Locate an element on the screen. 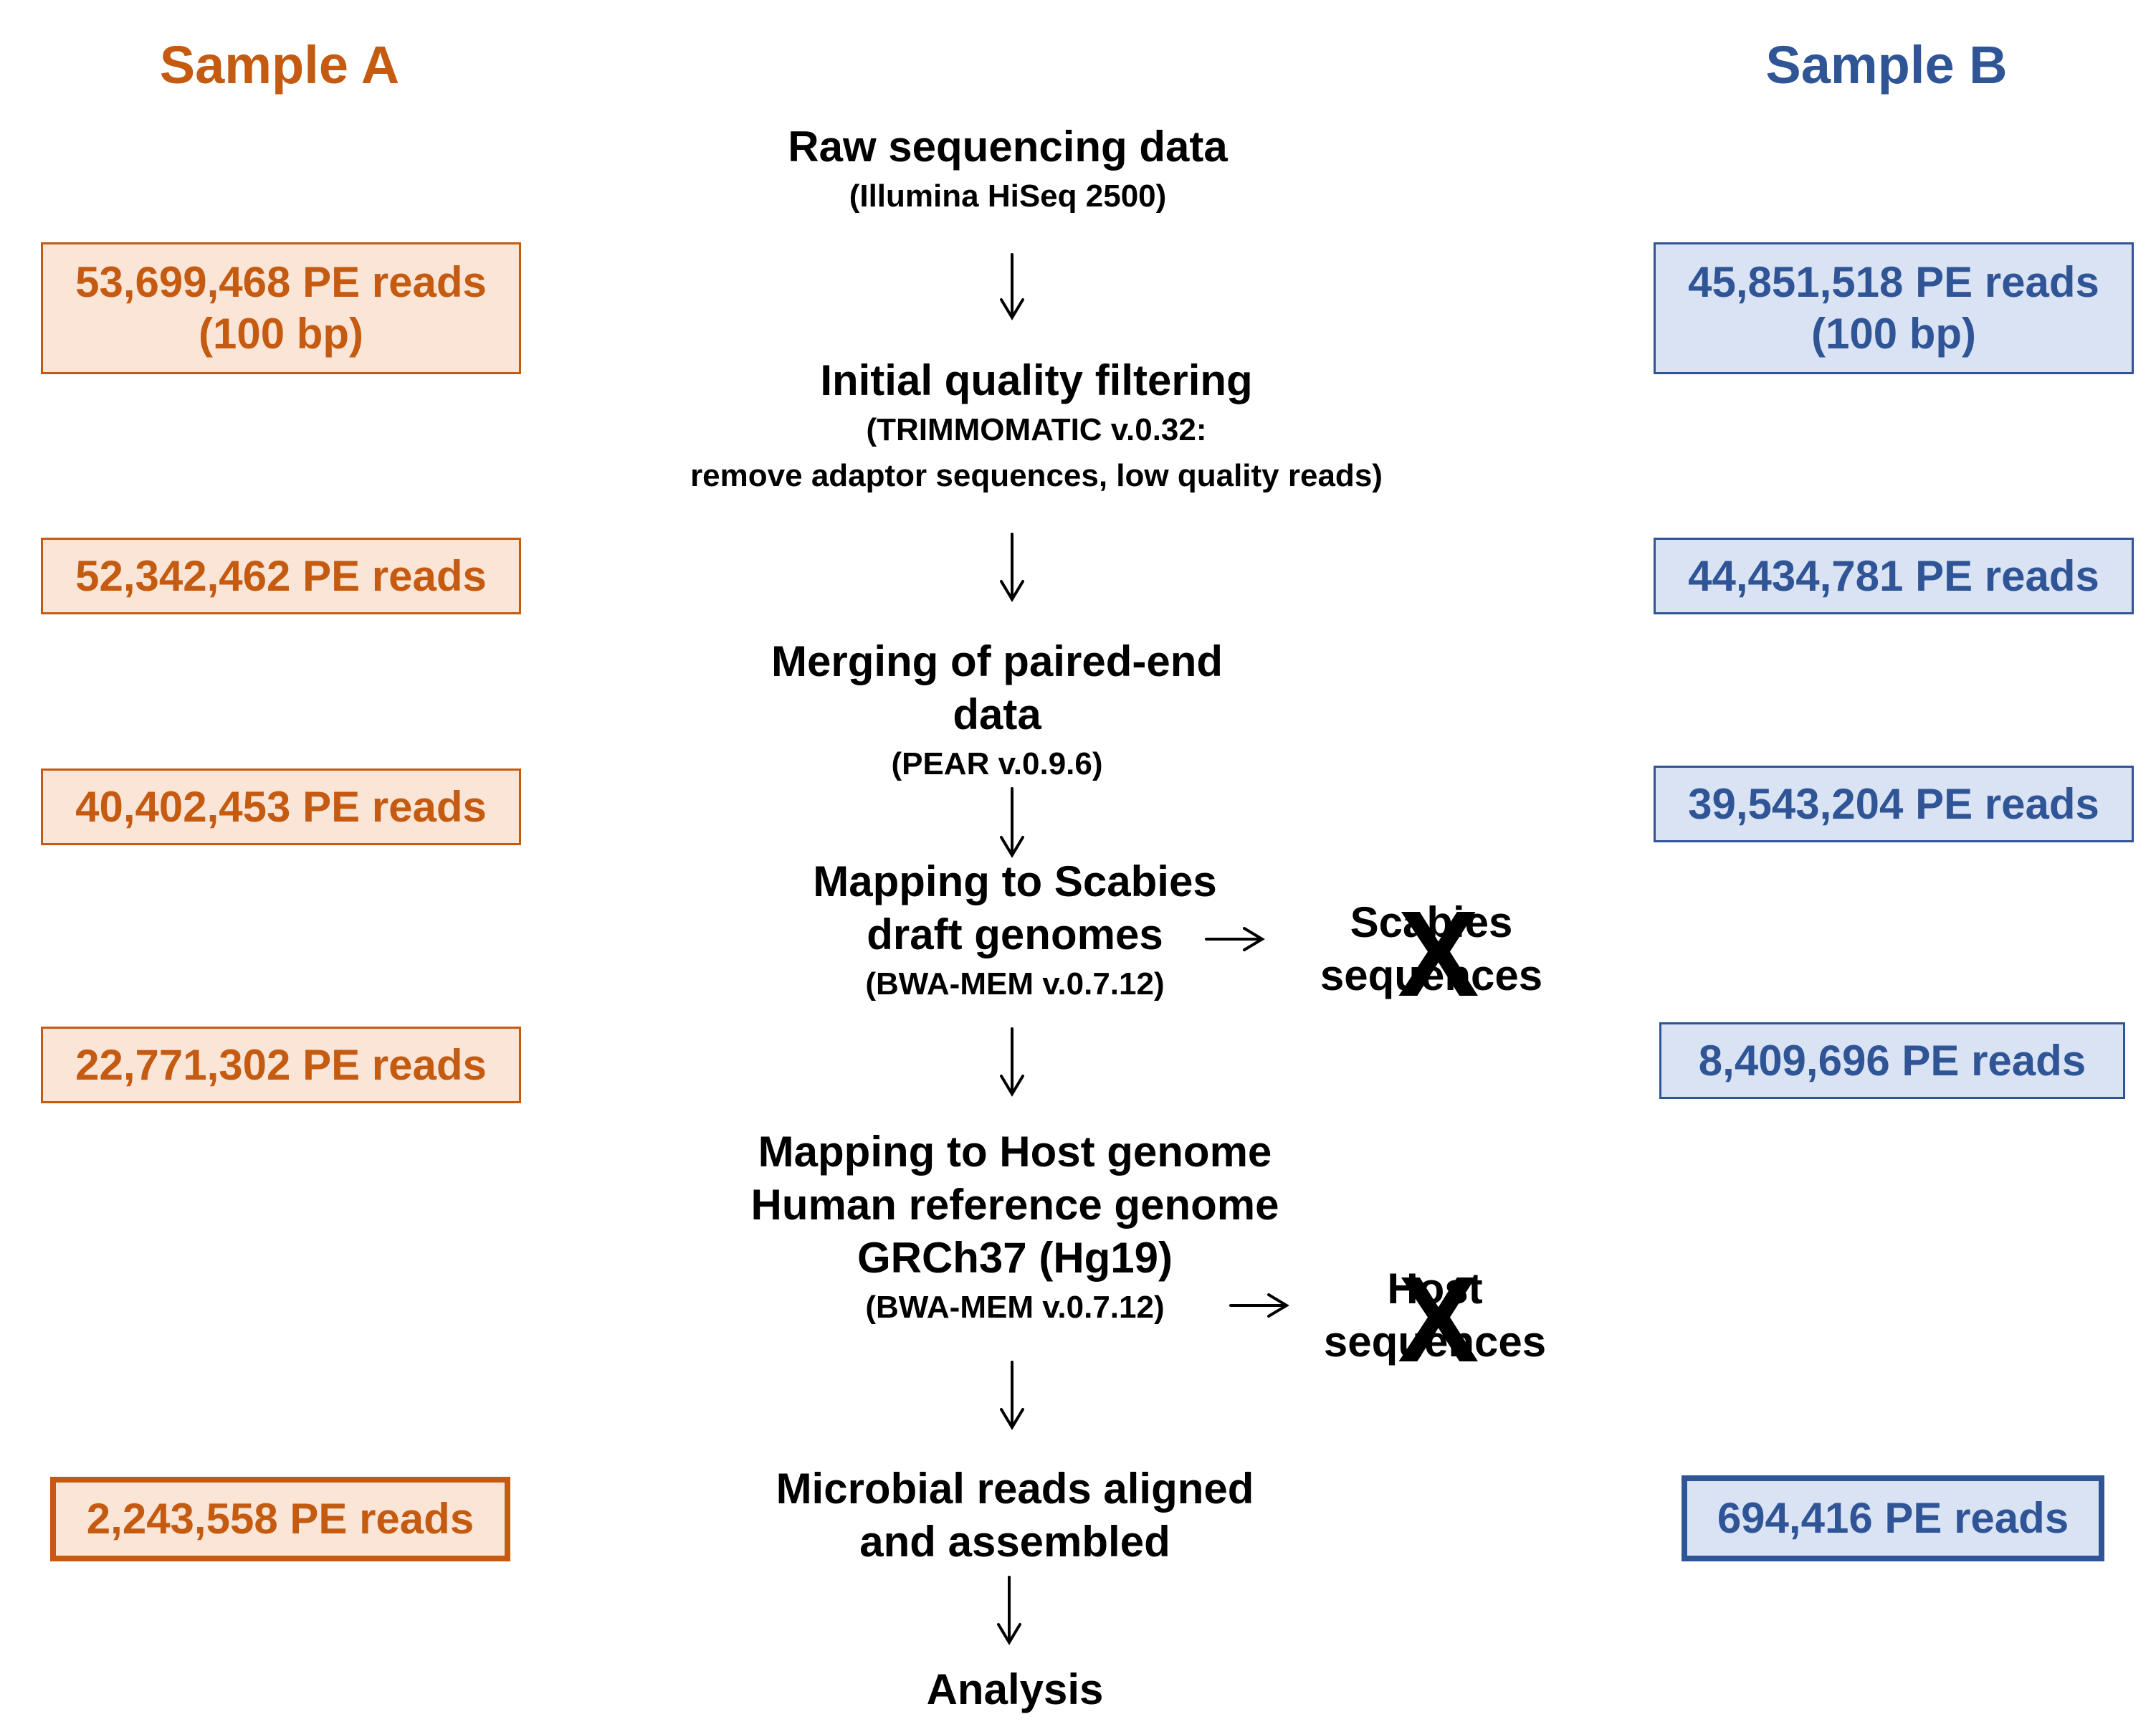 This screenshot has width=2156, height=1732. step-analysis: Analysis is located at coordinates (1015, 1689).